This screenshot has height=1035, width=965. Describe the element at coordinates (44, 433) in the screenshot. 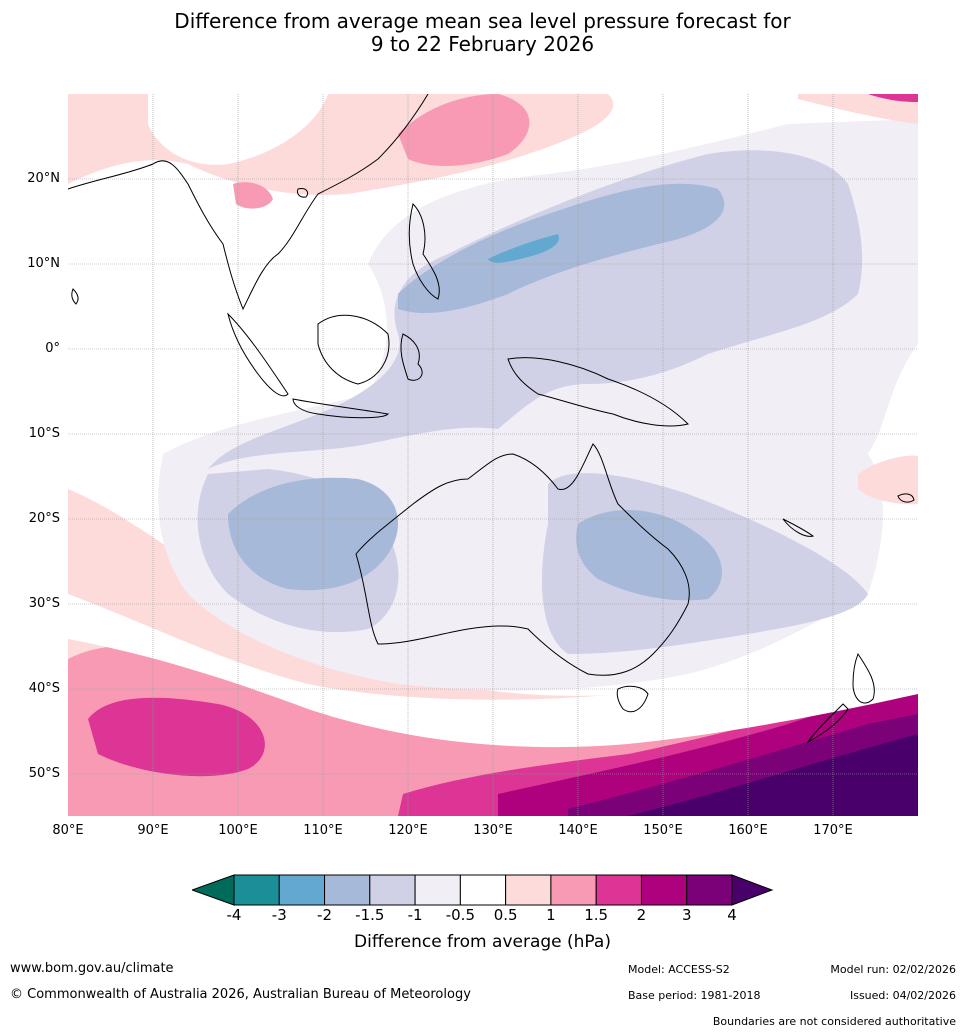

I see `lat-label-10s: 10°S` at that location.